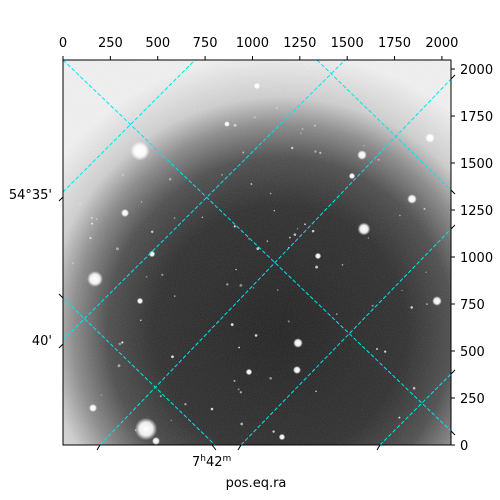 The width and height of the screenshot is (500, 500). Describe the element at coordinates (476, 70) in the screenshot. I see `y-tick-label: 2000` at that location.